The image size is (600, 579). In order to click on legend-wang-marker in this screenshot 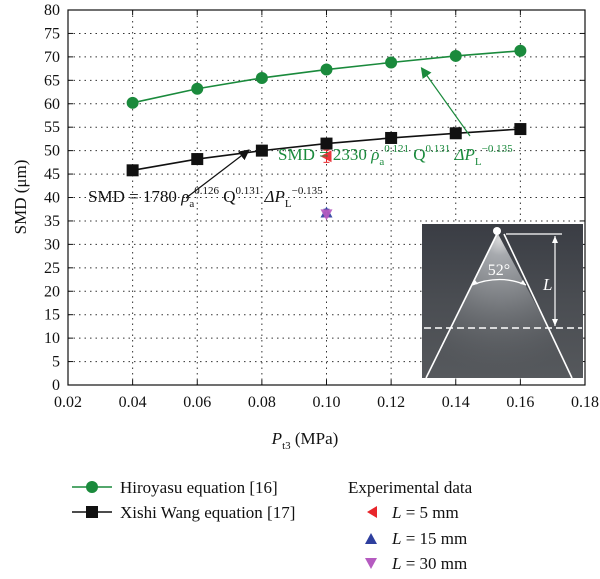, I will do `click(92, 512)`.